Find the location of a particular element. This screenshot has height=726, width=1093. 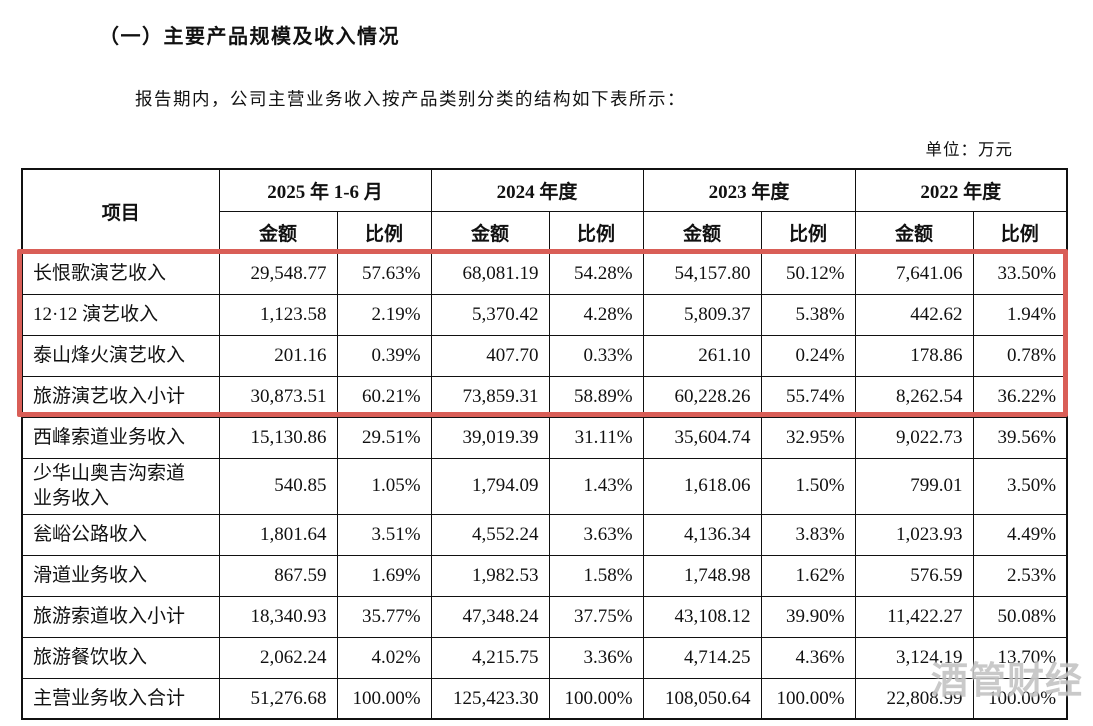

cell-amount: 4,552.24 is located at coordinates (490, 534).